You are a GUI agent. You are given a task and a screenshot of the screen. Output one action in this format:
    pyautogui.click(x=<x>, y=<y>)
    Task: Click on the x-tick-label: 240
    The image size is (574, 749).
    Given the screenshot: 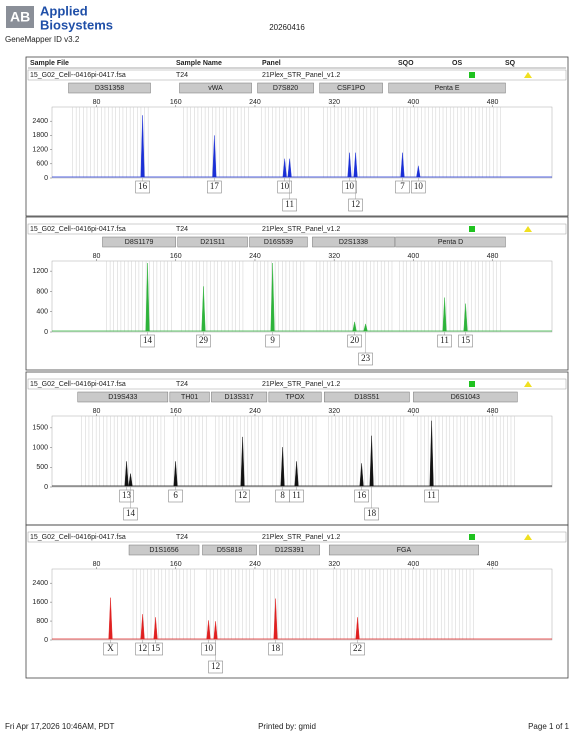 What is the action you would take?
    pyautogui.click(x=255, y=256)
    